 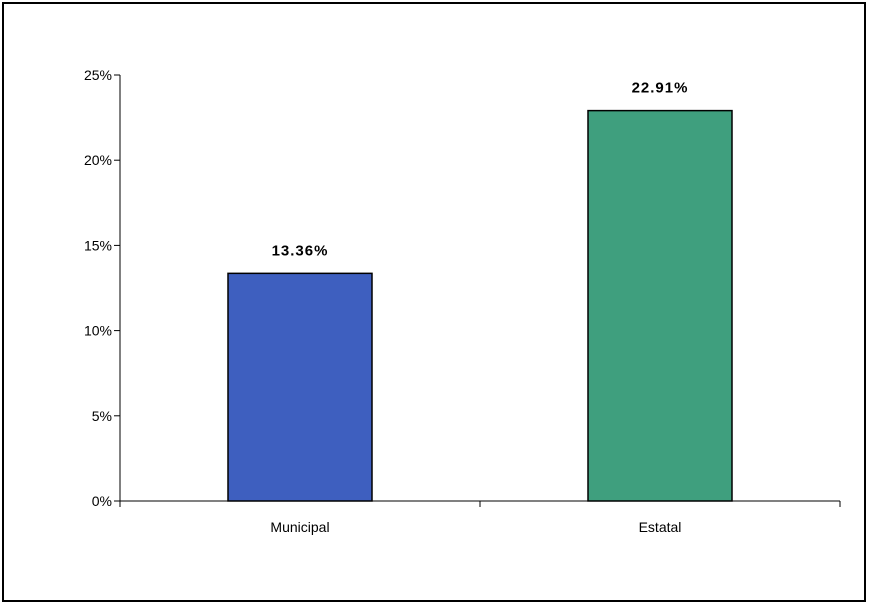 What do you see at coordinates (660, 305) in the screenshot?
I see `bar-estatal` at bounding box center [660, 305].